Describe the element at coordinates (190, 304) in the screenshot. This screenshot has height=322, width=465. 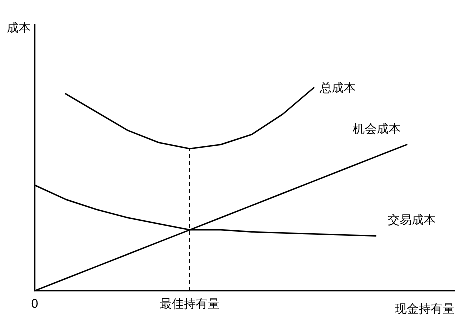
I see `x-tick-label: 最佳持有量` at that location.